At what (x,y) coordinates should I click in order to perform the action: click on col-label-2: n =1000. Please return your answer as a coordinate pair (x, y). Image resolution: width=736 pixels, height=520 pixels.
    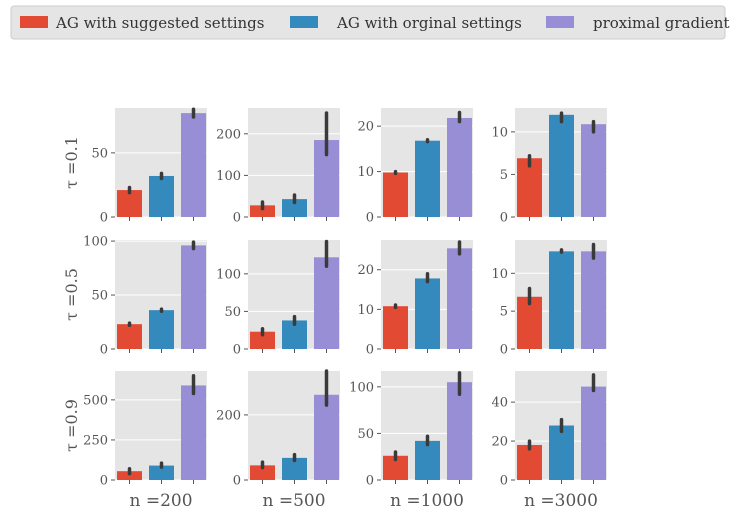
    Looking at the image, I should click on (427, 501).